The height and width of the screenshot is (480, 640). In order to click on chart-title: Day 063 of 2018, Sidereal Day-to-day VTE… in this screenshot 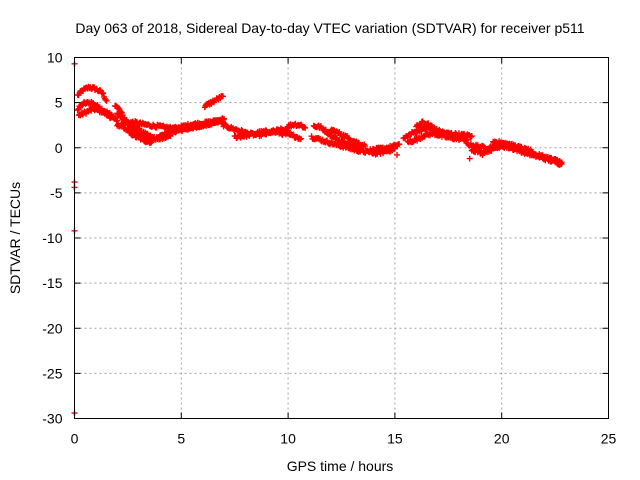, I will do `click(329, 28)`.